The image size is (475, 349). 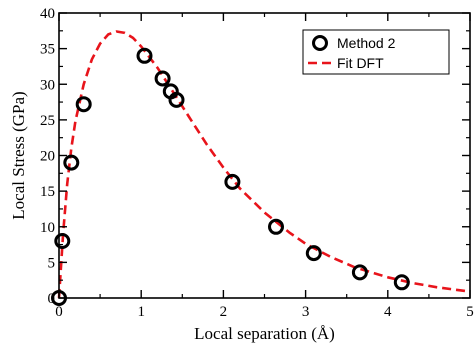 I want to click on y-tick-label: 0, so click(x=52, y=299).